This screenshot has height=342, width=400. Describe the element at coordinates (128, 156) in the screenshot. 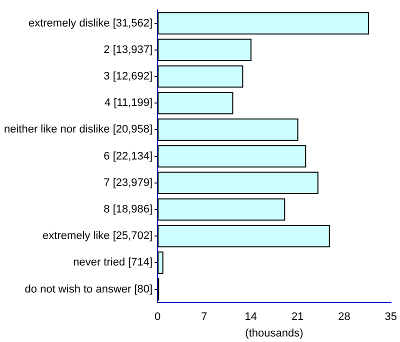

I see `y-tick-label: 6 [22,134]` at that location.